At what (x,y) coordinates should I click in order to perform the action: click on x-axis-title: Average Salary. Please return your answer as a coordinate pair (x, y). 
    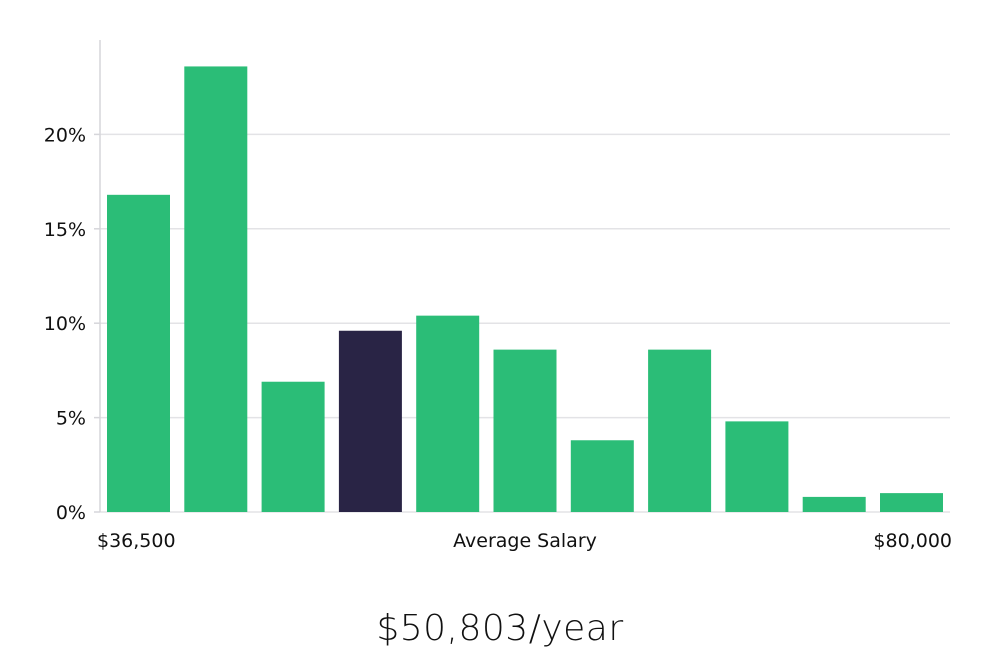
    Looking at the image, I should click on (525, 541).